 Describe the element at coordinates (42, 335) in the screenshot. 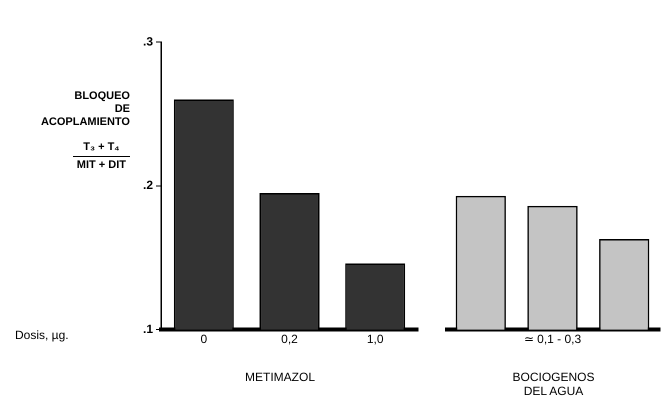

I see `text: Dosis, µg.` at that location.